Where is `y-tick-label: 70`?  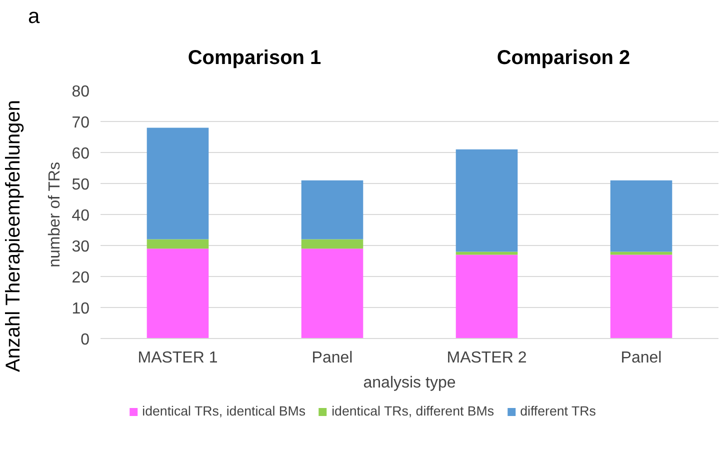
y-tick-label: 70 is located at coordinates (81, 123).